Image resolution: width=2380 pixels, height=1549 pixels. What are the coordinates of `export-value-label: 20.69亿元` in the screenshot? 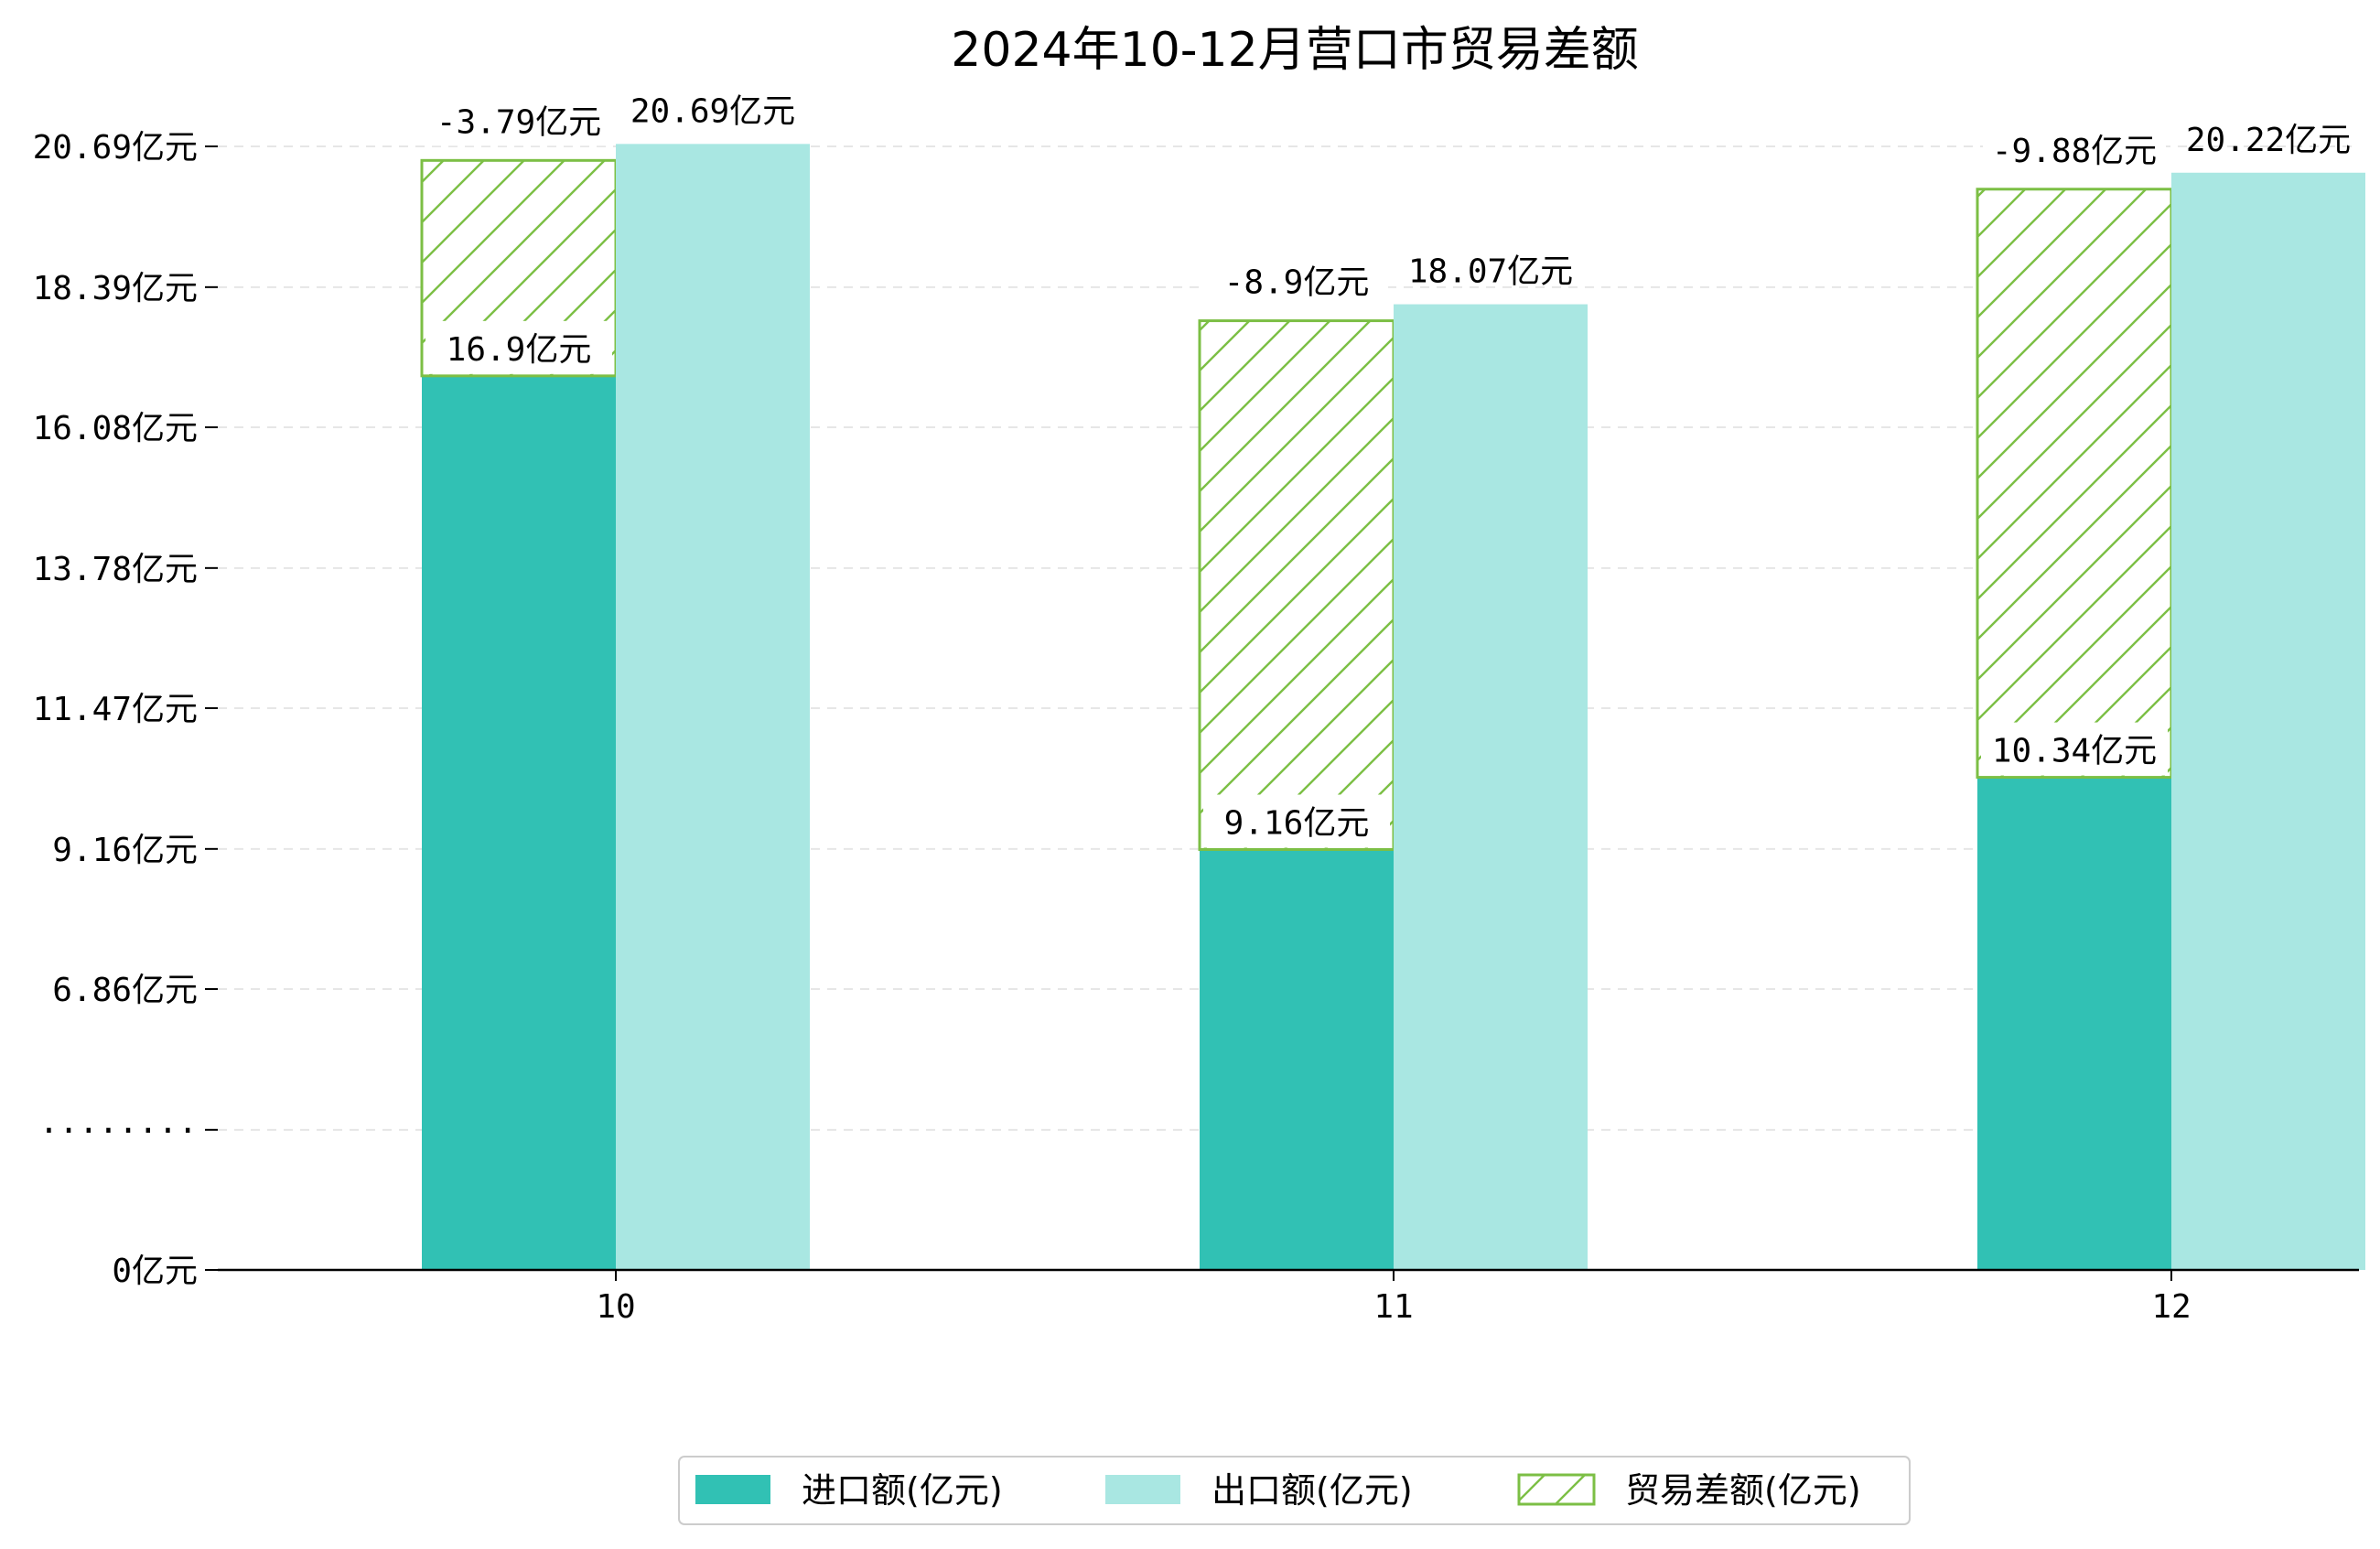 It's located at (712, 111).